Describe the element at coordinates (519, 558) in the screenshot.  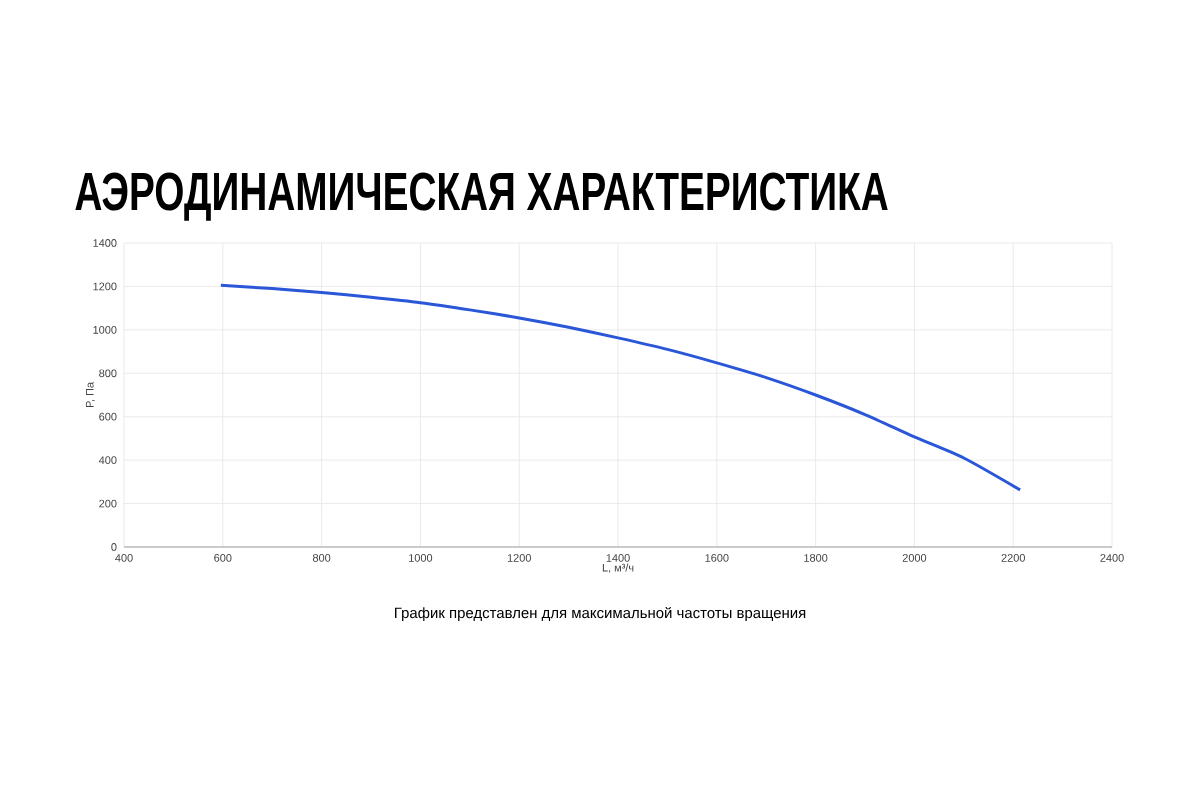
I see `x-tick-label: 1200` at that location.